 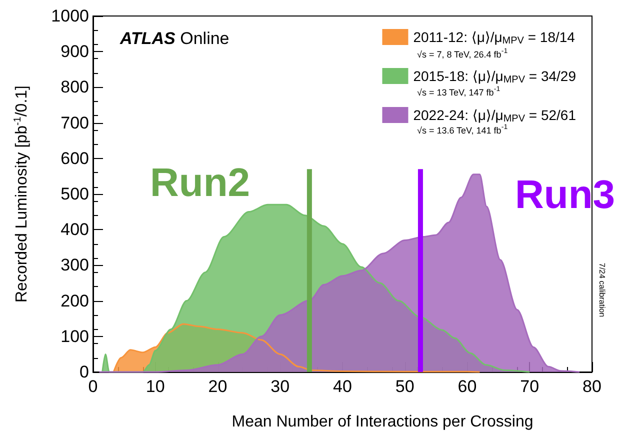 What do you see at coordinates (74, 122) in the screenshot?
I see `y-tick-label: 700` at bounding box center [74, 122].